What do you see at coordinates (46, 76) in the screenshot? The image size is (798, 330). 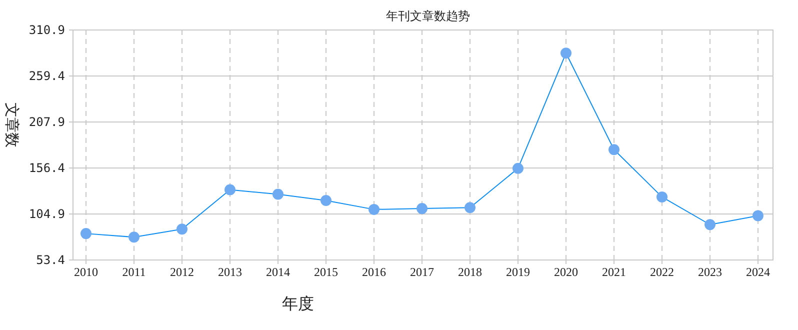 I see `y-tick-label: 259.4` at bounding box center [46, 76].